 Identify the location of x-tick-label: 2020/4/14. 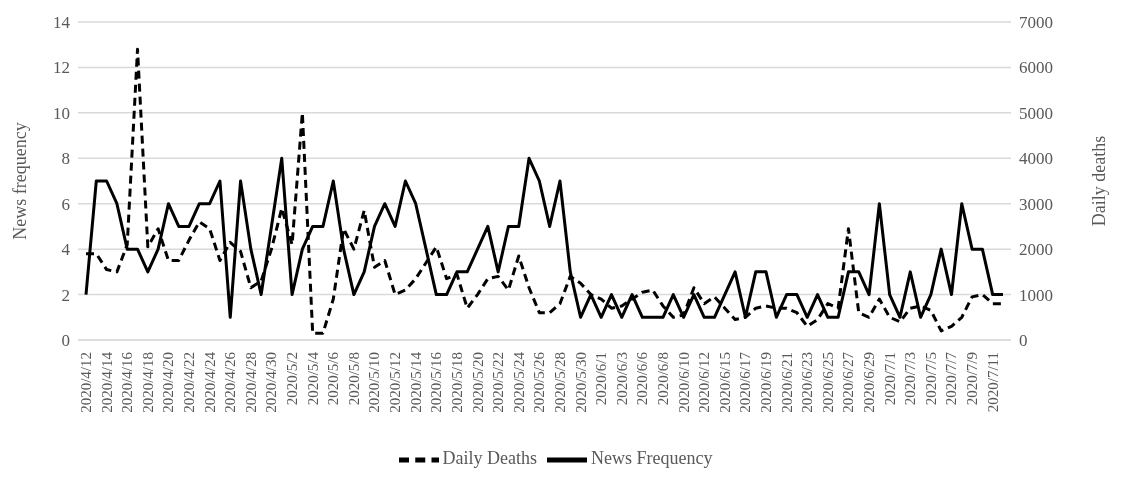
(106, 382).